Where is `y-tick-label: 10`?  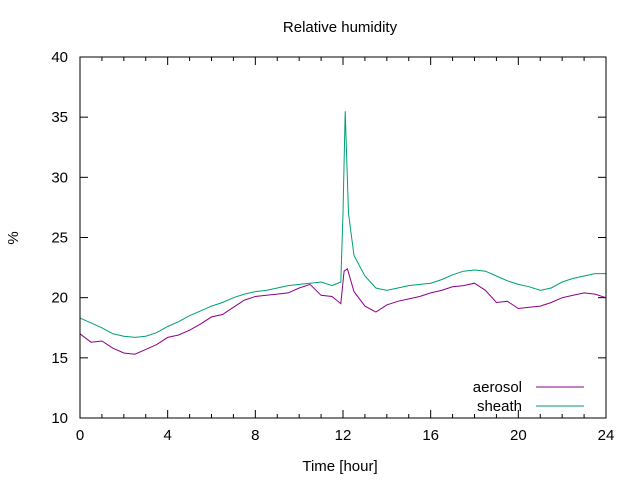
y-tick-label: 10 is located at coordinates (59, 418).